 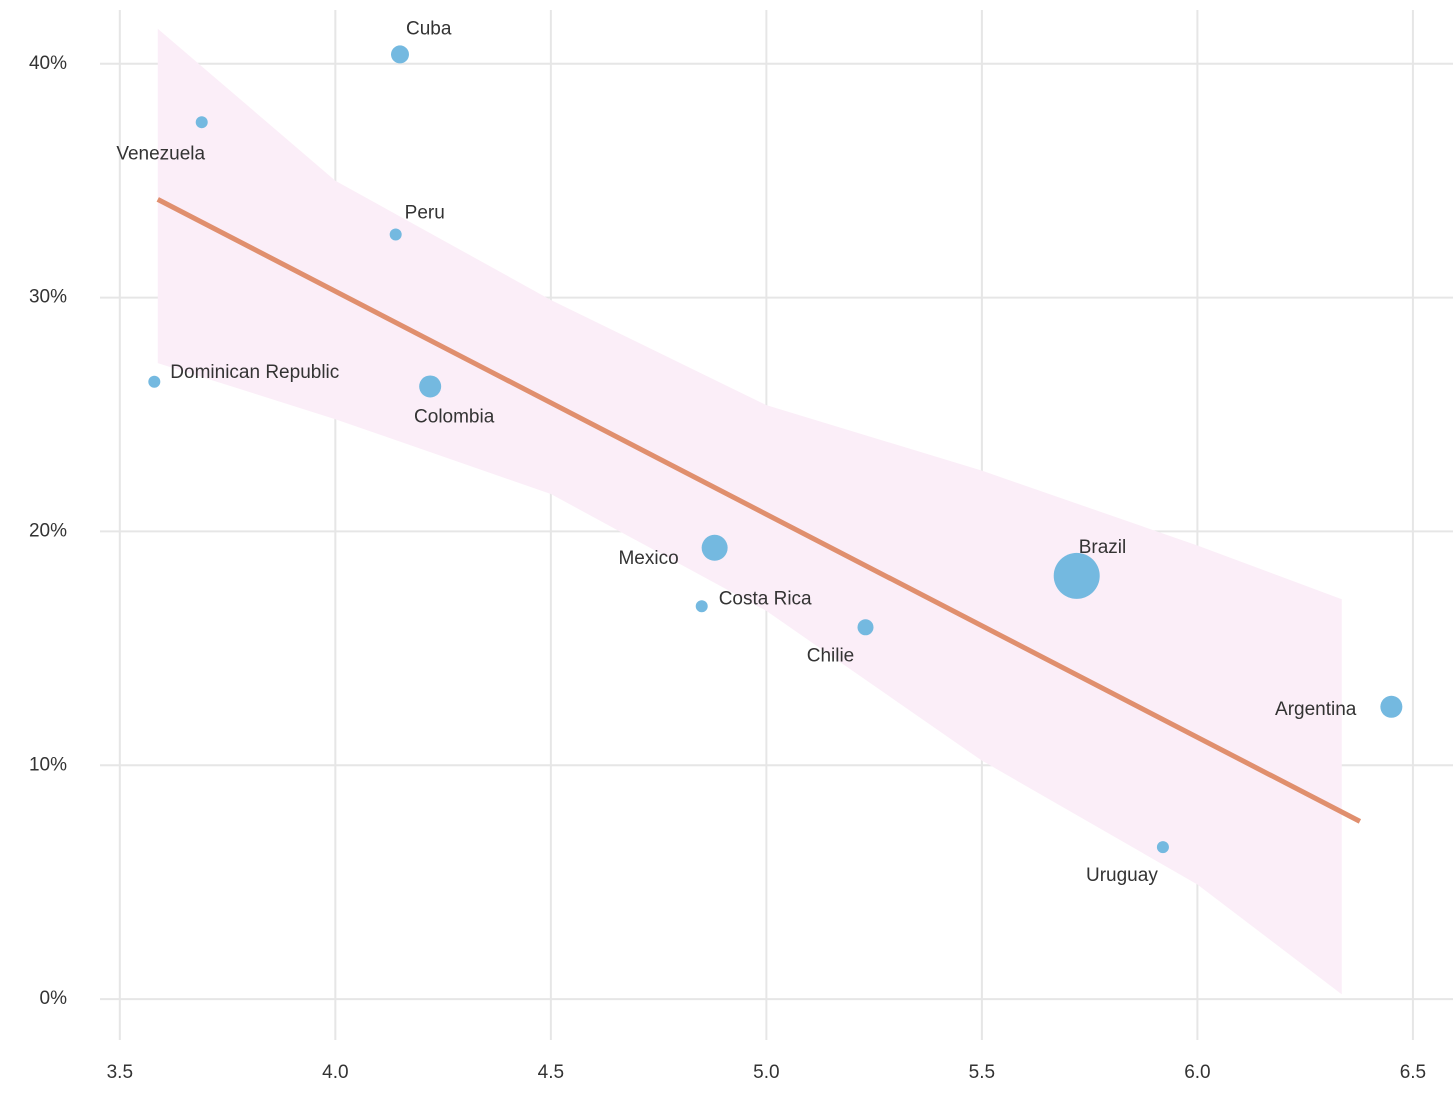 I want to click on point-label: Argentina, so click(x=1316, y=709).